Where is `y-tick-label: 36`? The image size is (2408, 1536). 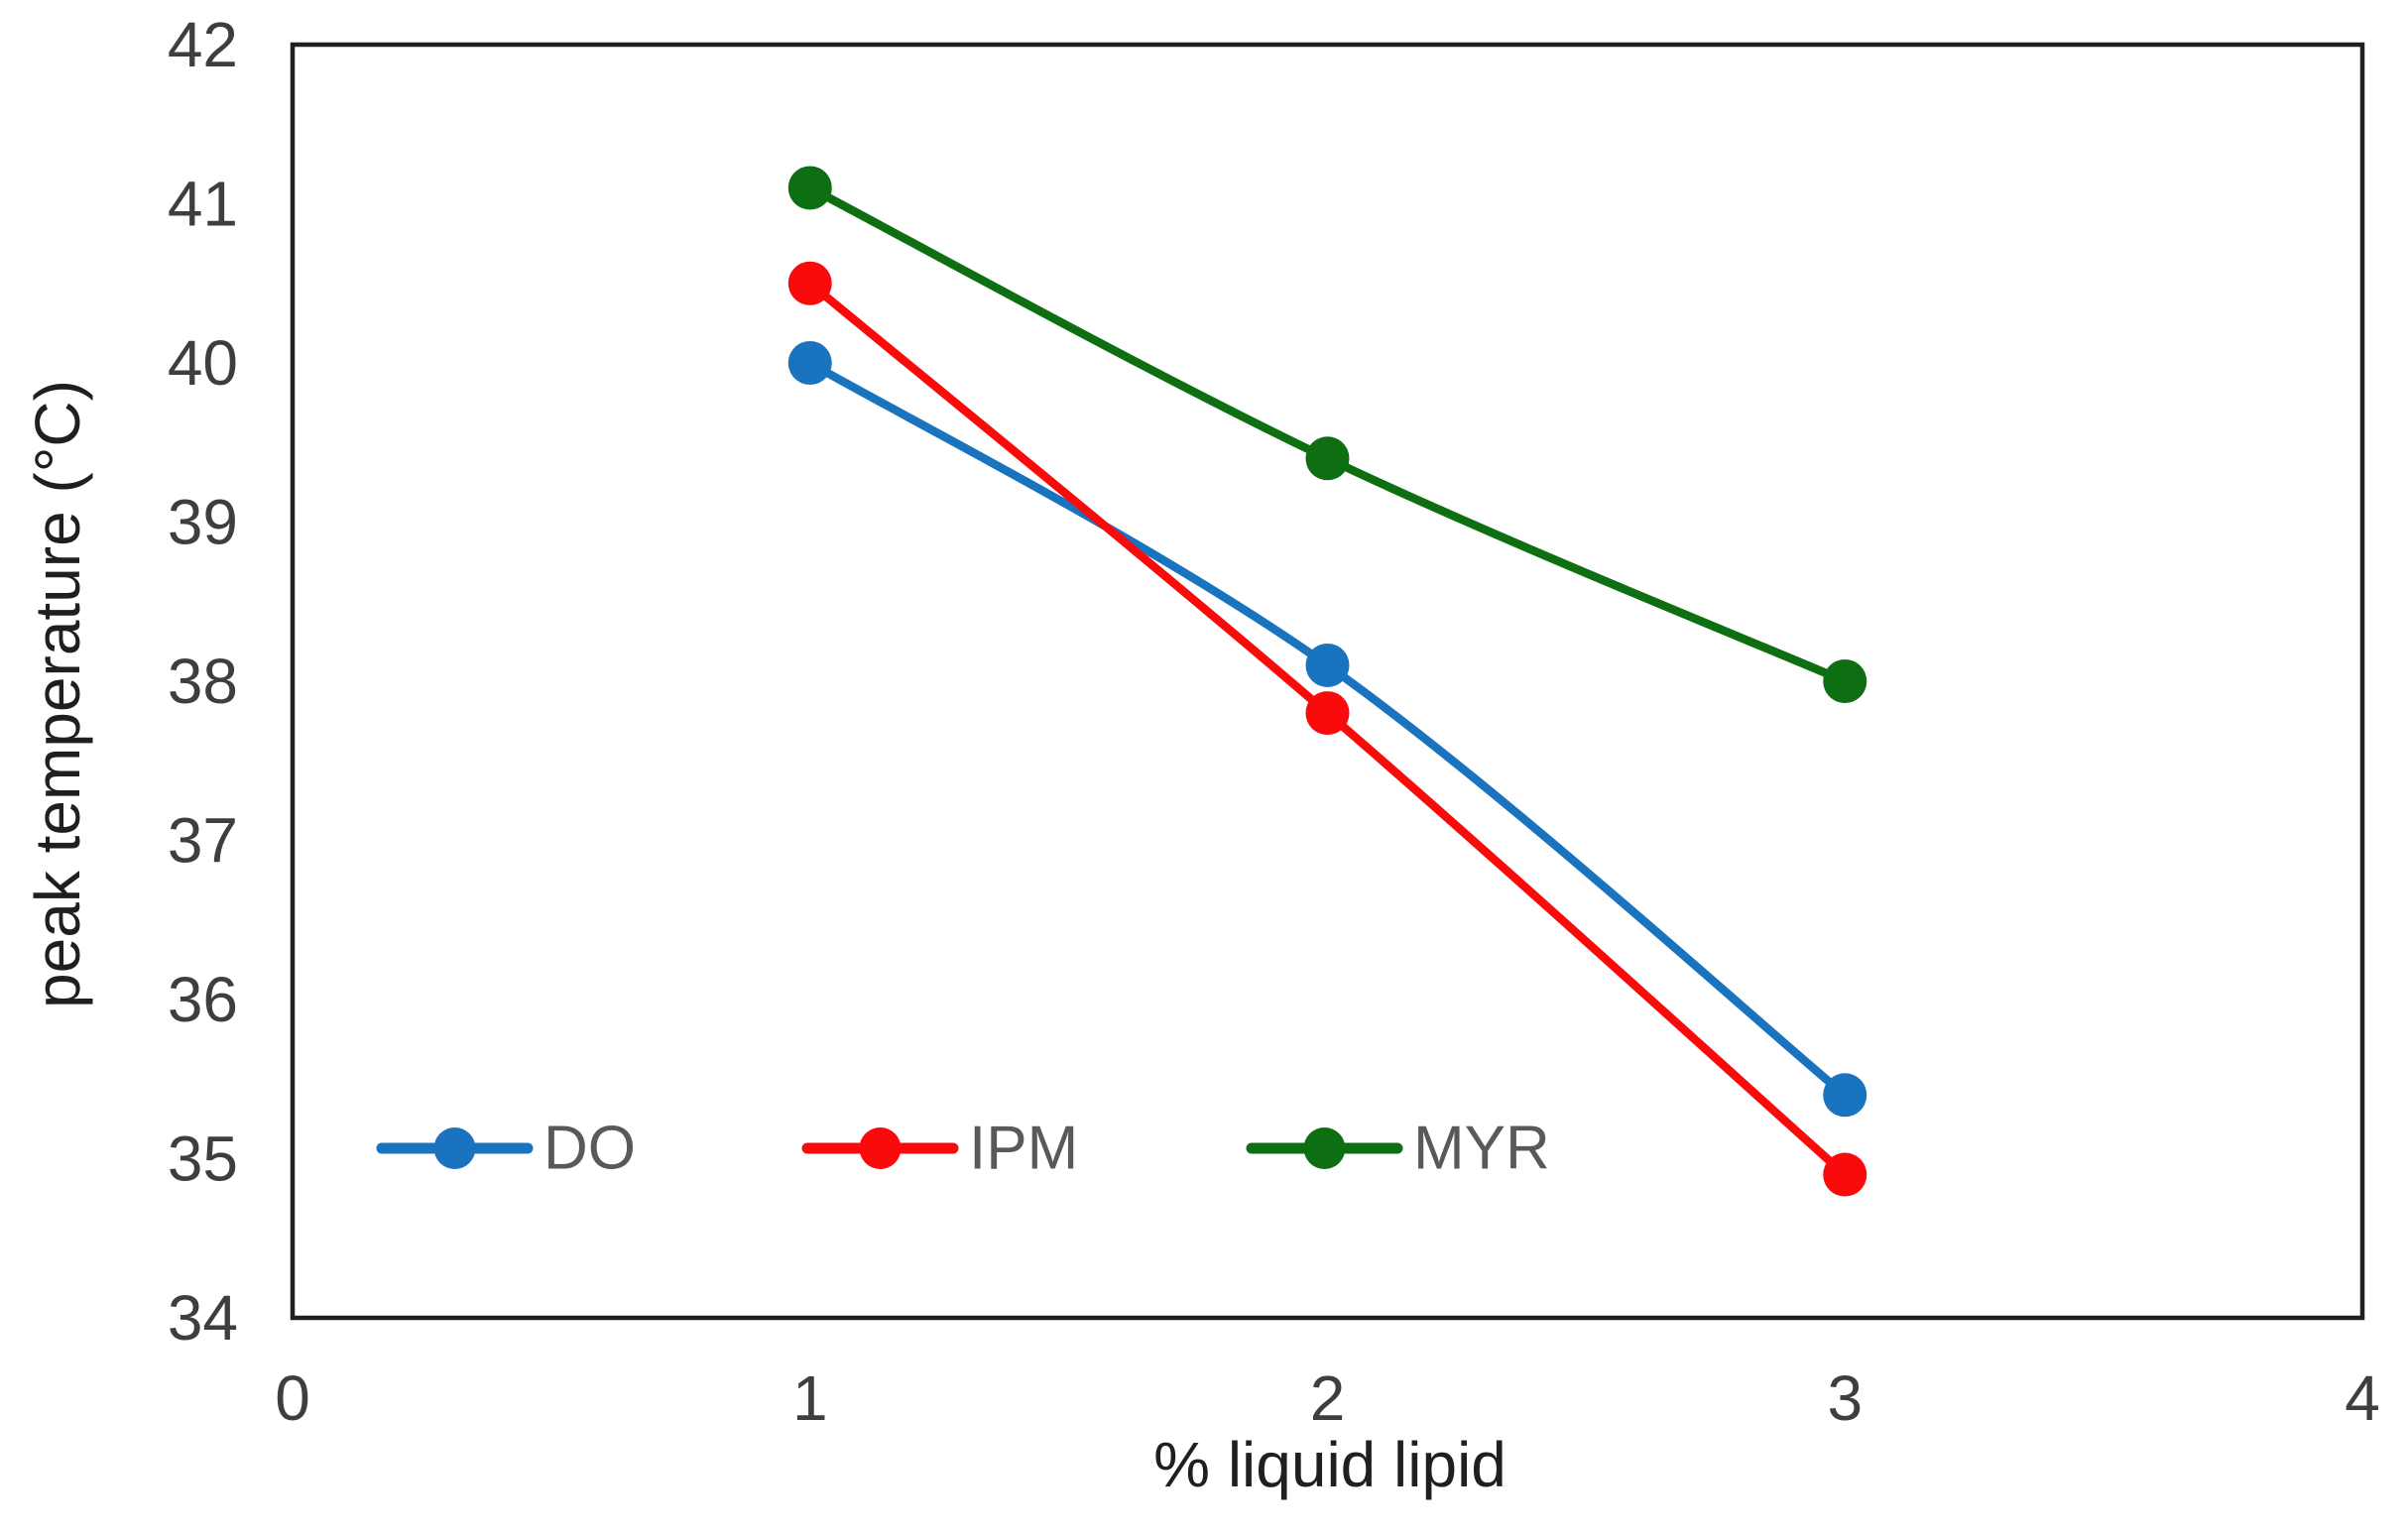
y-tick-label: 36 is located at coordinates (203, 1000).